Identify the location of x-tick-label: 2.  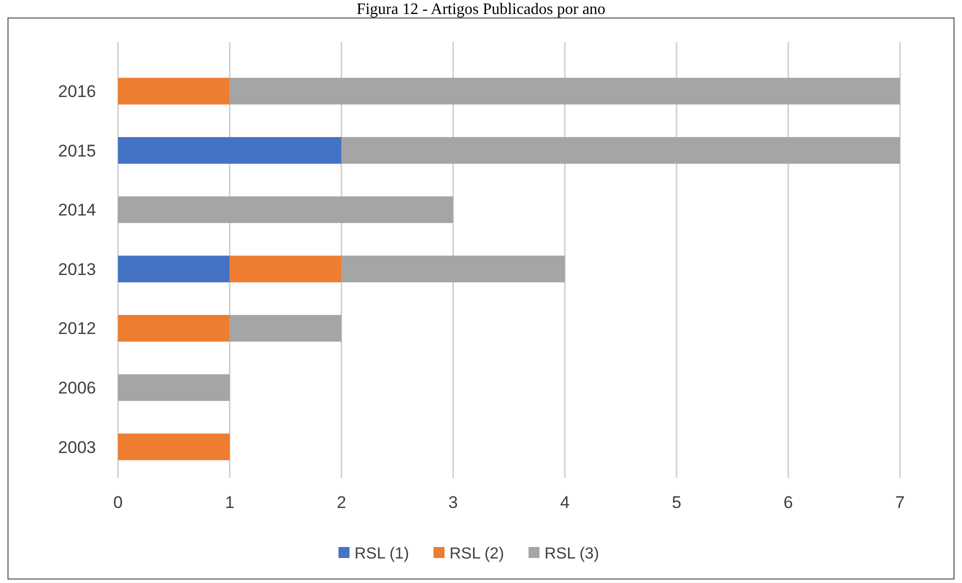
(341, 502).